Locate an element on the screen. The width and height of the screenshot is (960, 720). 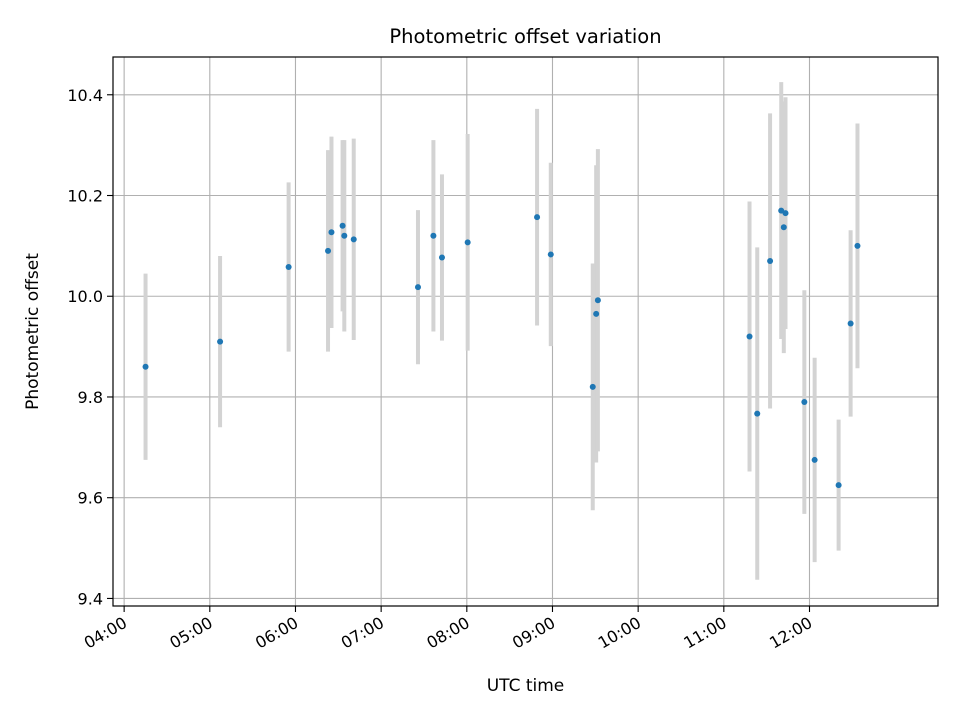
y-tick-label: 9.8 is located at coordinates (90, 397).